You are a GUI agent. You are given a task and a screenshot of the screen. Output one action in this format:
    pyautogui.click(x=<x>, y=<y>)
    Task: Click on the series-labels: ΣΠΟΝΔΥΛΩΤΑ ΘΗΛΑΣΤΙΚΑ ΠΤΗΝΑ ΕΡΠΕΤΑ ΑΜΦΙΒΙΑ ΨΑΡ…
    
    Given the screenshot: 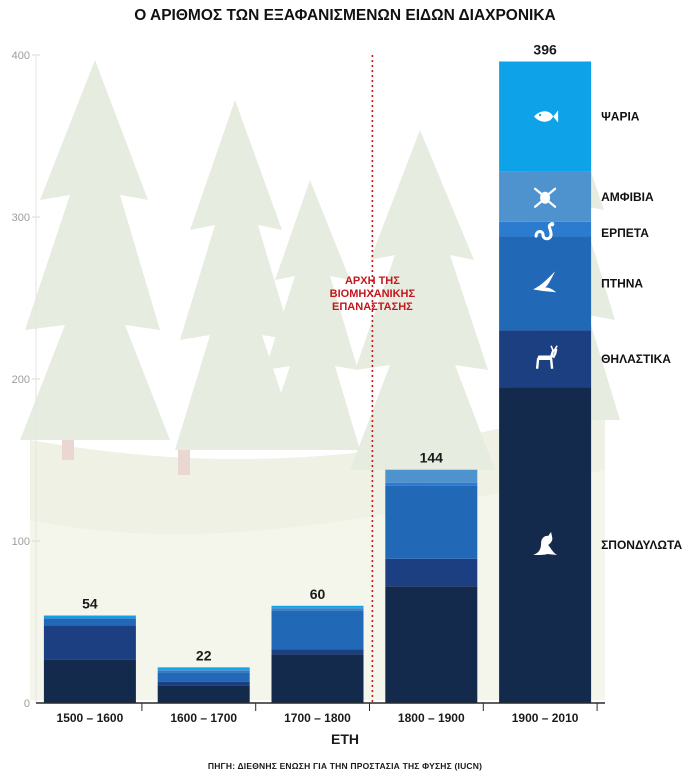 What is the action you would take?
    pyautogui.click(x=607, y=333)
    